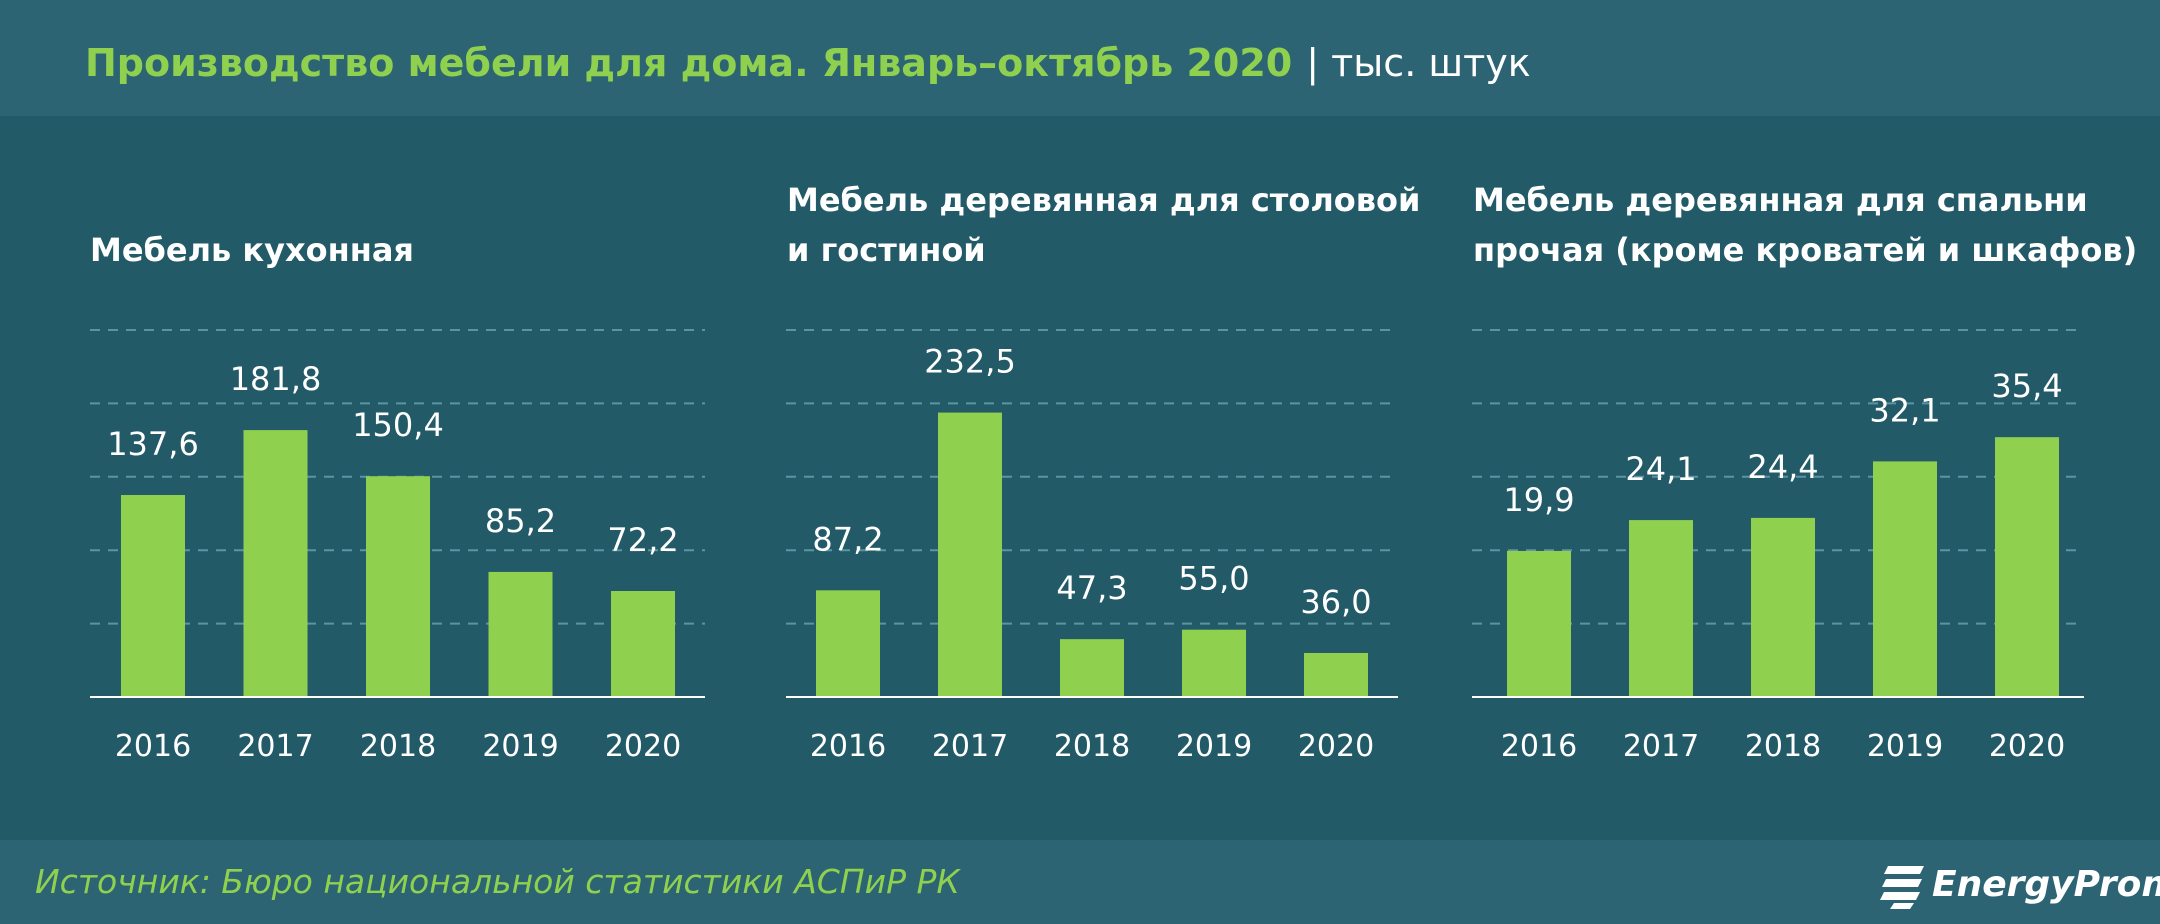 This screenshot has height=924, width=2160. Describe the element at coordinates (1805, 250) in the screenshot. I see `panel-title-line: прочая (кроме кроватей и шкафов)` at that location.